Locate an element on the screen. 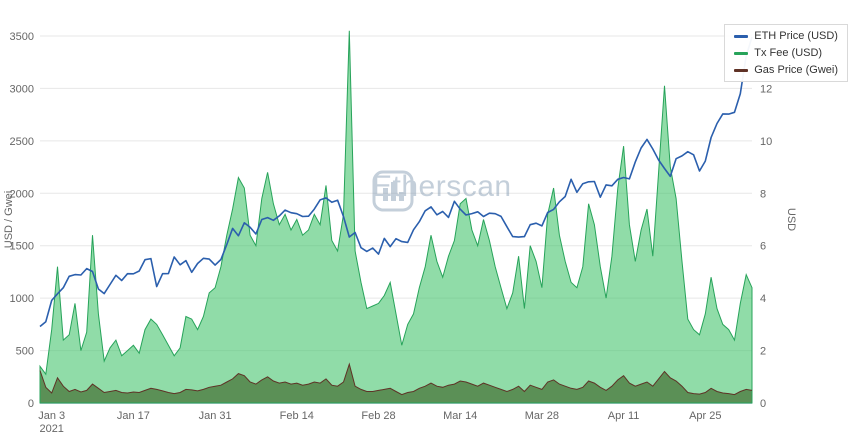 Image resolution: width=854 pixels, height=446 pixels. svg-text: Feb 28 is located at coordinates (378, 416).